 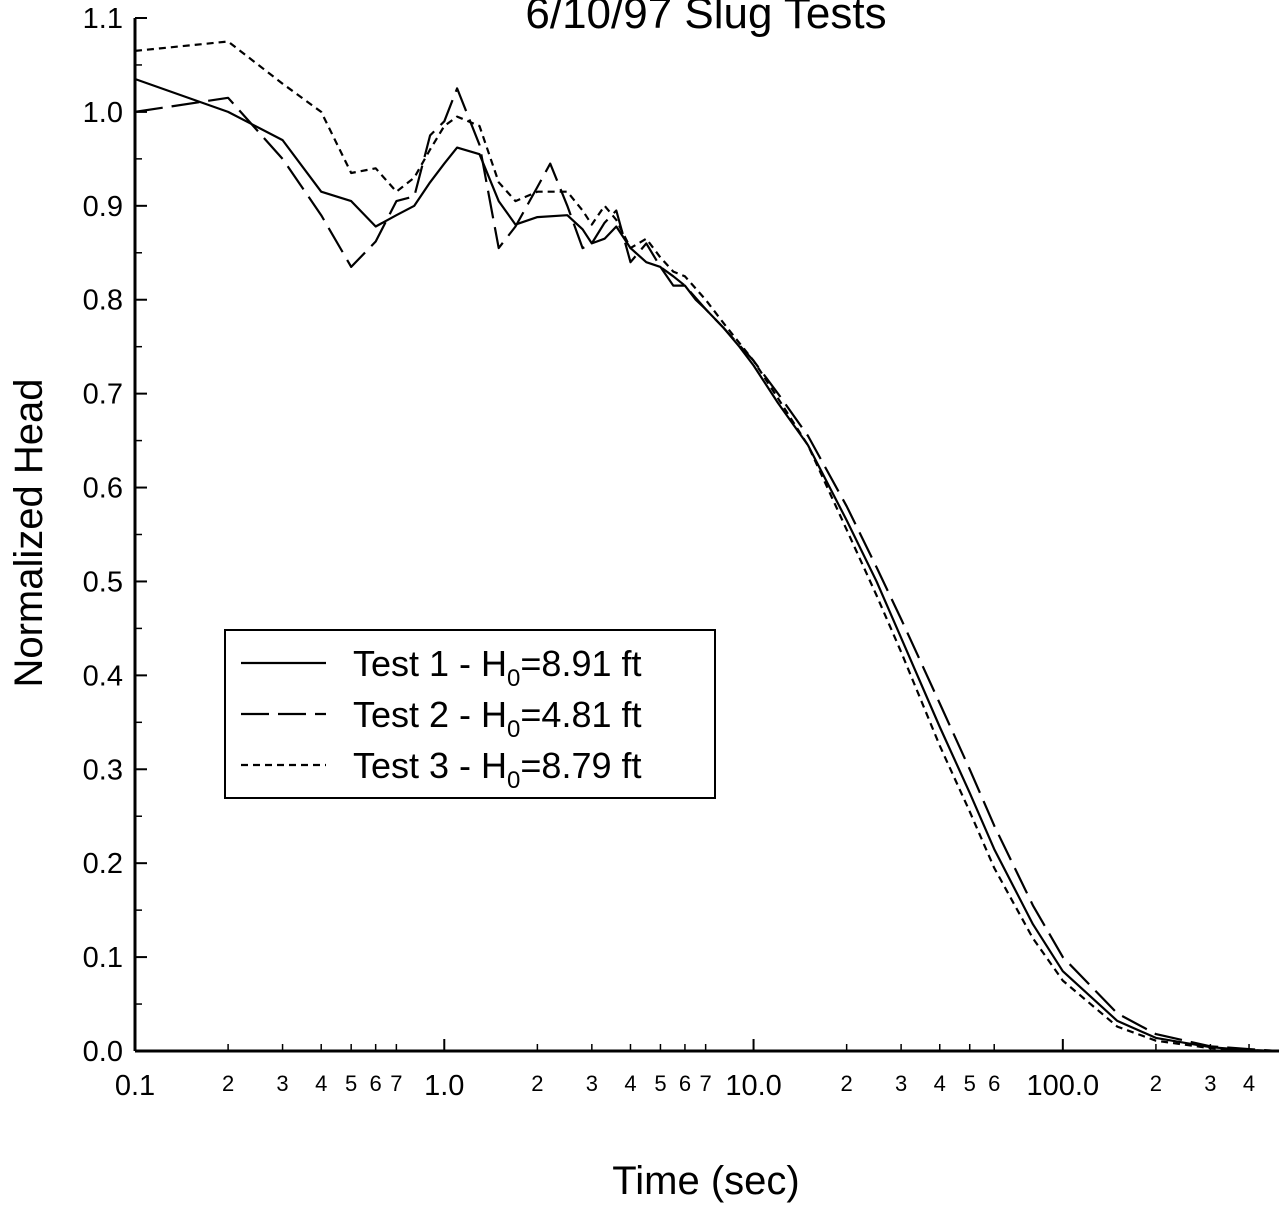 What do you see at coordinates (705, 1181) in the screenshot?
I see `x-axis-title: Time (sec)` at bounding box center [705, 1181].